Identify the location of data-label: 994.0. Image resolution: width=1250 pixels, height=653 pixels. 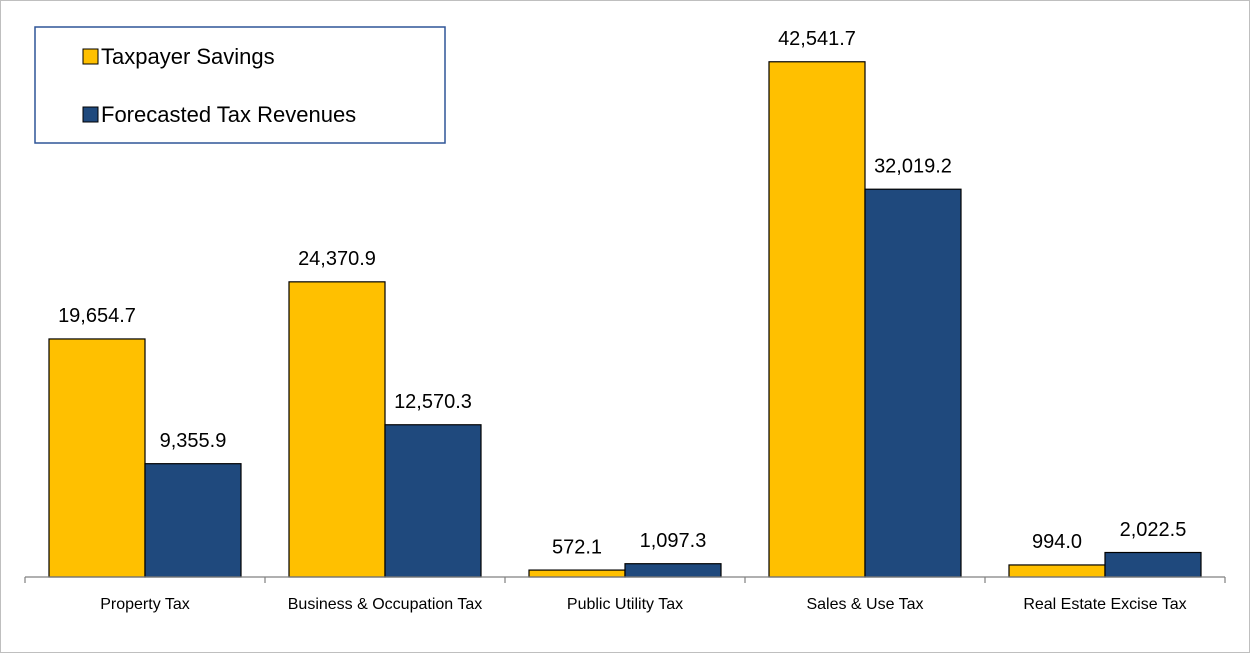
(1057, 542).